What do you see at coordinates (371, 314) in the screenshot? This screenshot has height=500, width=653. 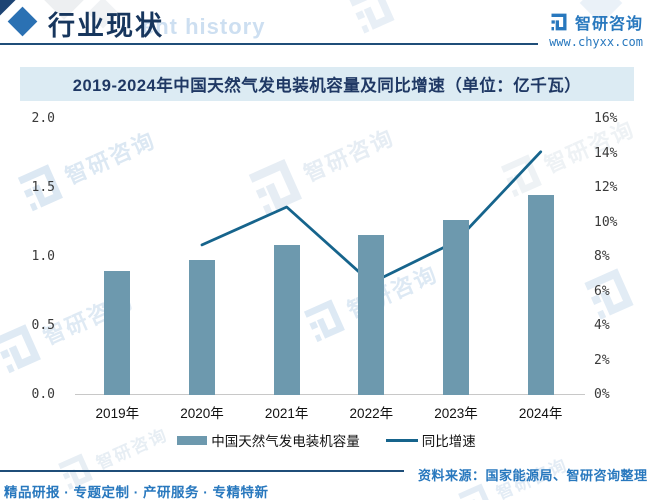 I see `bar-2022年` at bounding box center [371, 314].